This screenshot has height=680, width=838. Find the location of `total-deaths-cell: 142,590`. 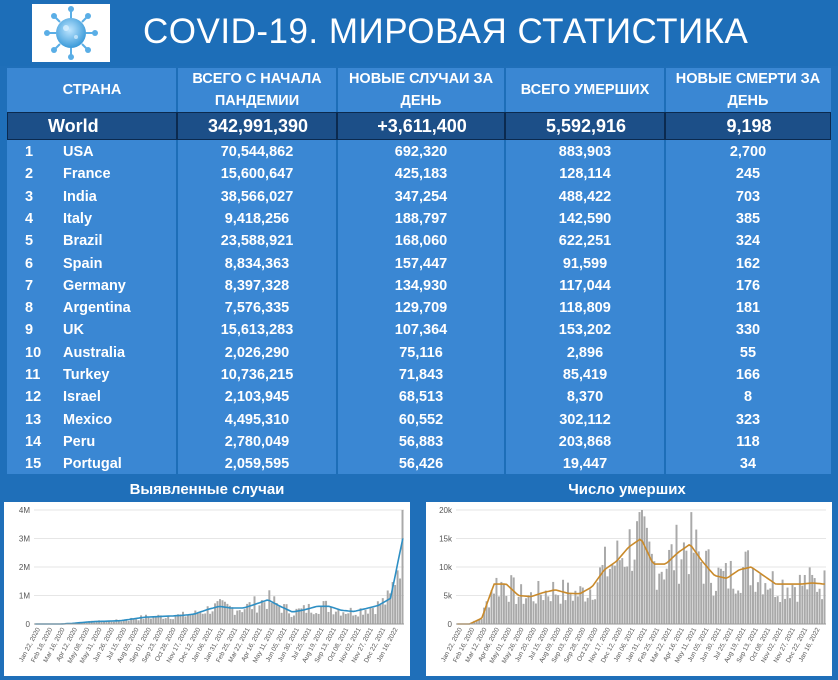

total-deaths-cell: 142,590 is located at coordinates (585, 218).